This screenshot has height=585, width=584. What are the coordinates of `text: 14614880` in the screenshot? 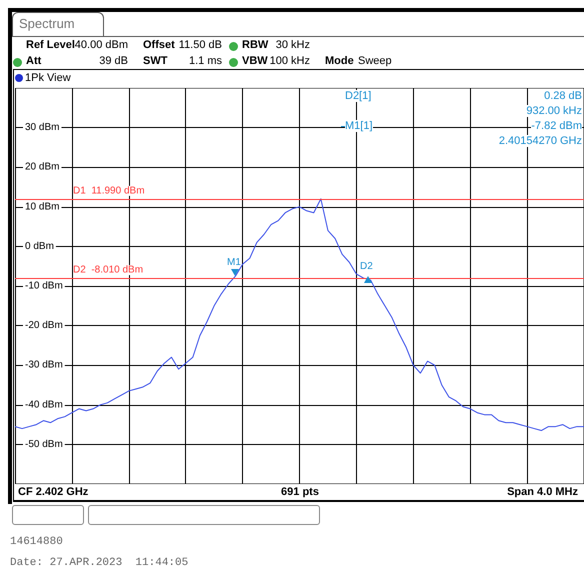 It's located at (36, 542).